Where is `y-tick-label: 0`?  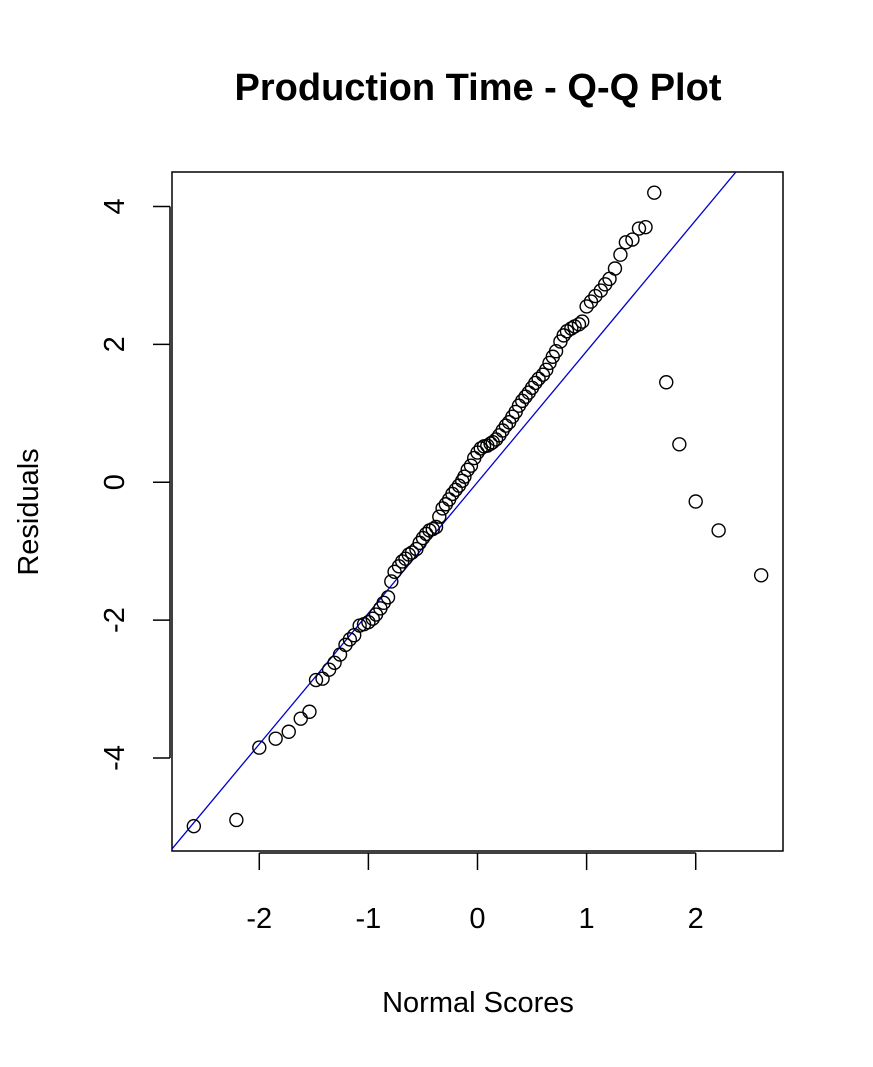
y-tick-label: 0 is located at coordinates (115, 482).